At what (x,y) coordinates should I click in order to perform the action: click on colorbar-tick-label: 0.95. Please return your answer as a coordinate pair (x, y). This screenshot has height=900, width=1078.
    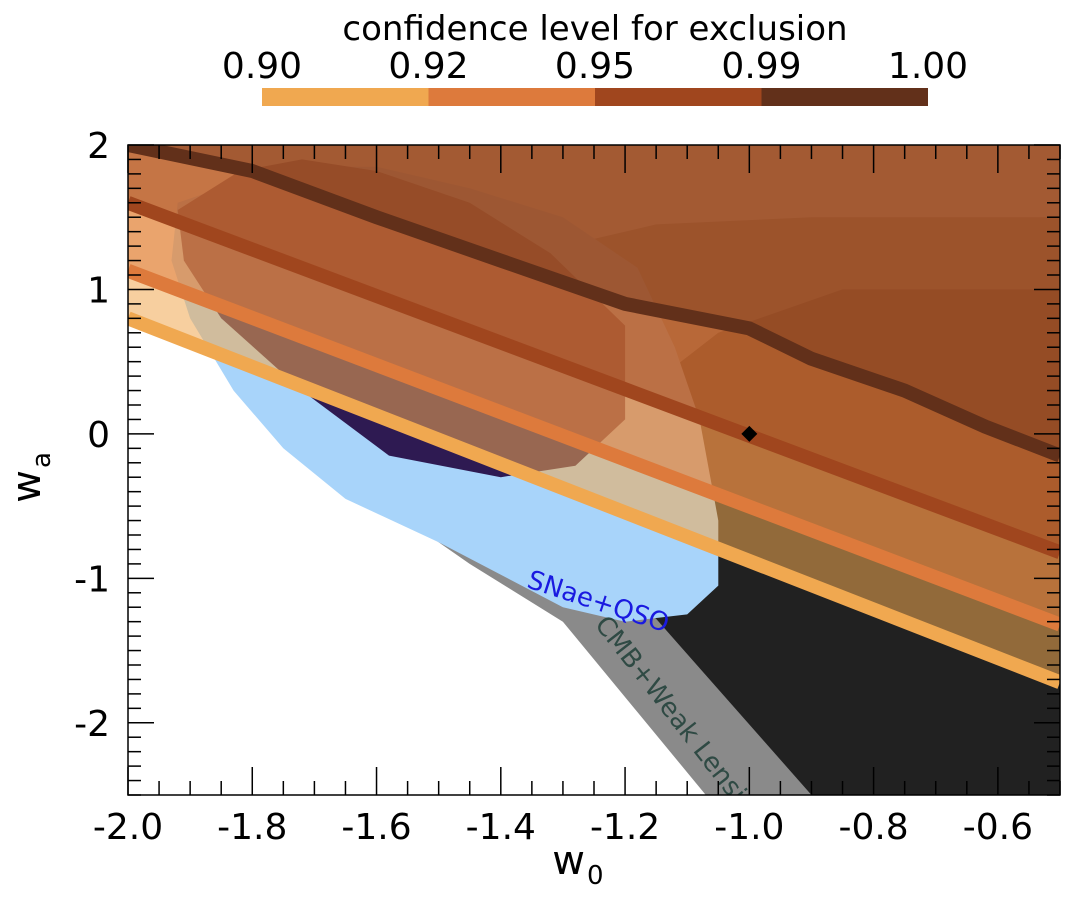
    Looking at the image, I should click on (595, 66).